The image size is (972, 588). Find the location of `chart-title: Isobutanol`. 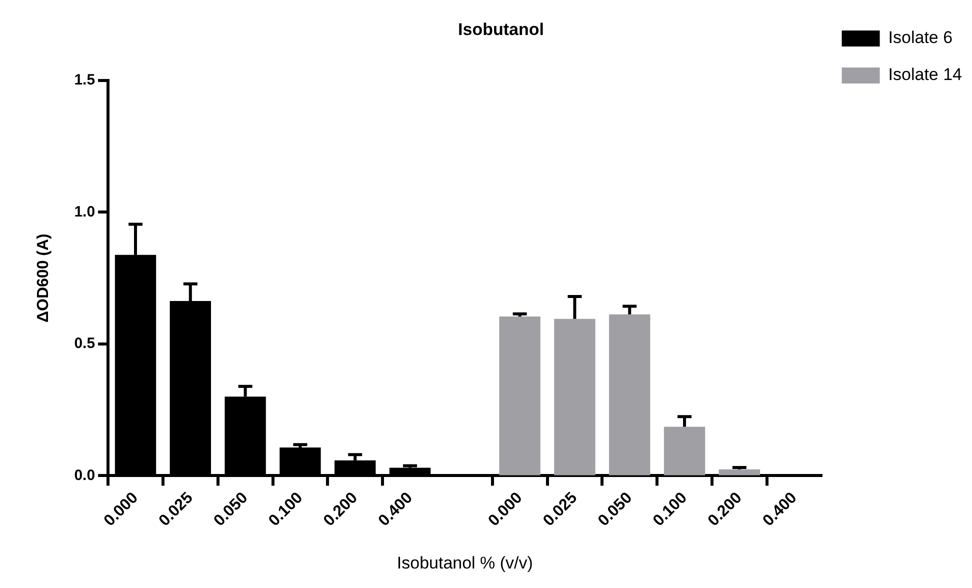

chart-title: Isobutanol is located at coordinates (501, 29).